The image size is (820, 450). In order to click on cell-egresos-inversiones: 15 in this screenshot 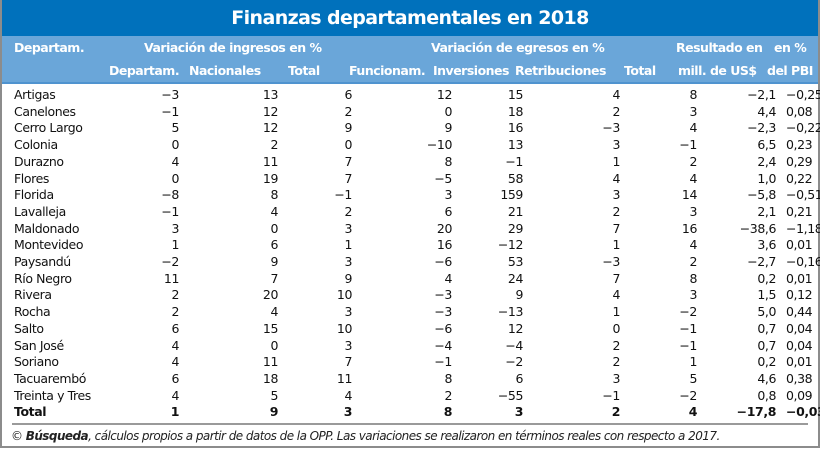, I will do `click(515, 94)`.